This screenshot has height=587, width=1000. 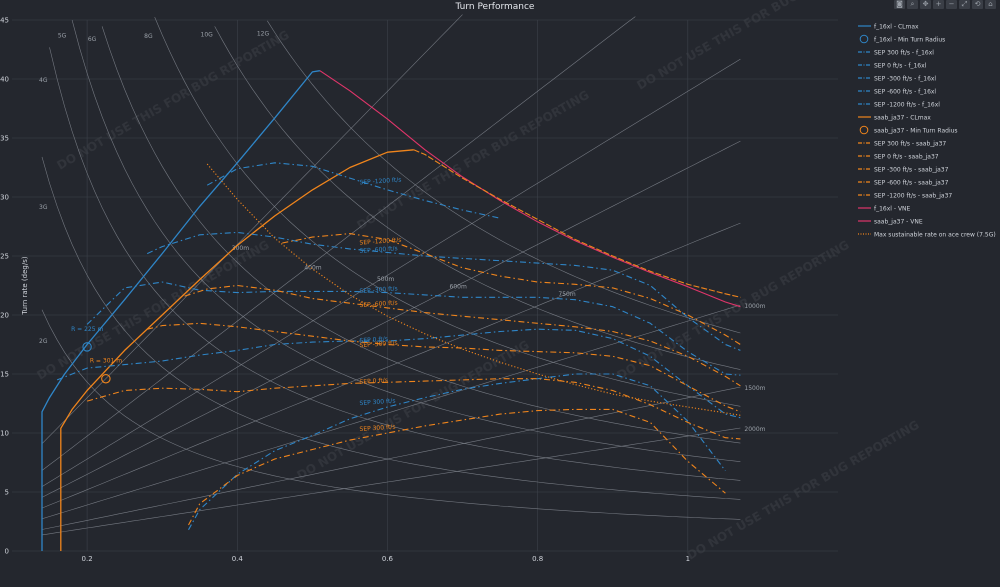 I want to click on legend-label: f_16xl - CLmax, so click(x=896, y=26).